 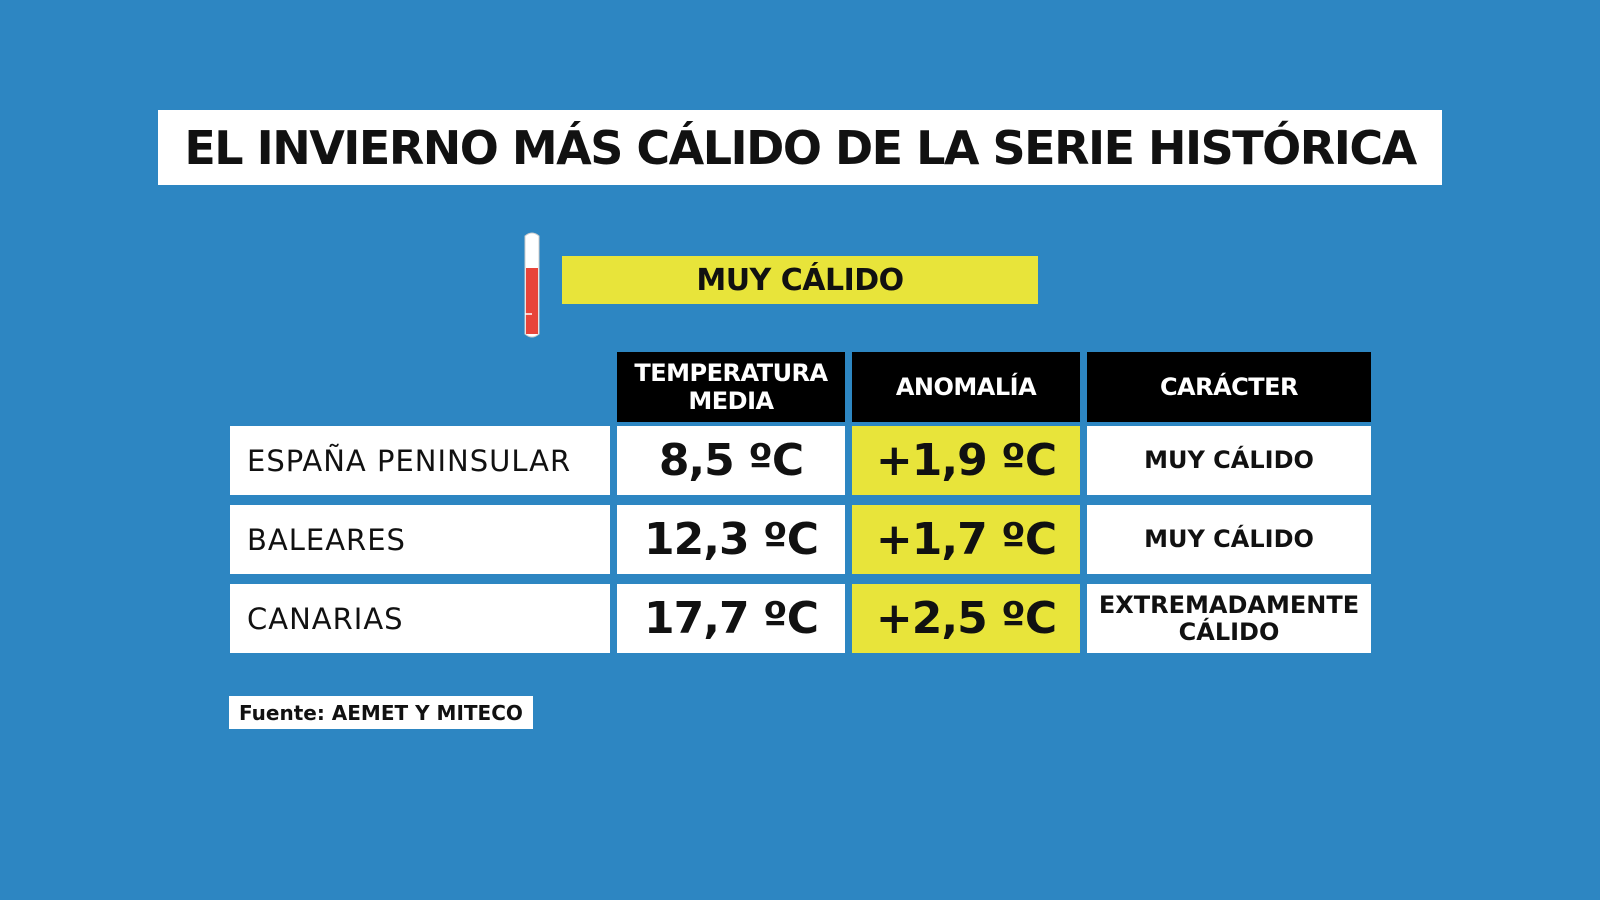 I want to click on thermometer-icon, so click(x=532, y=285).